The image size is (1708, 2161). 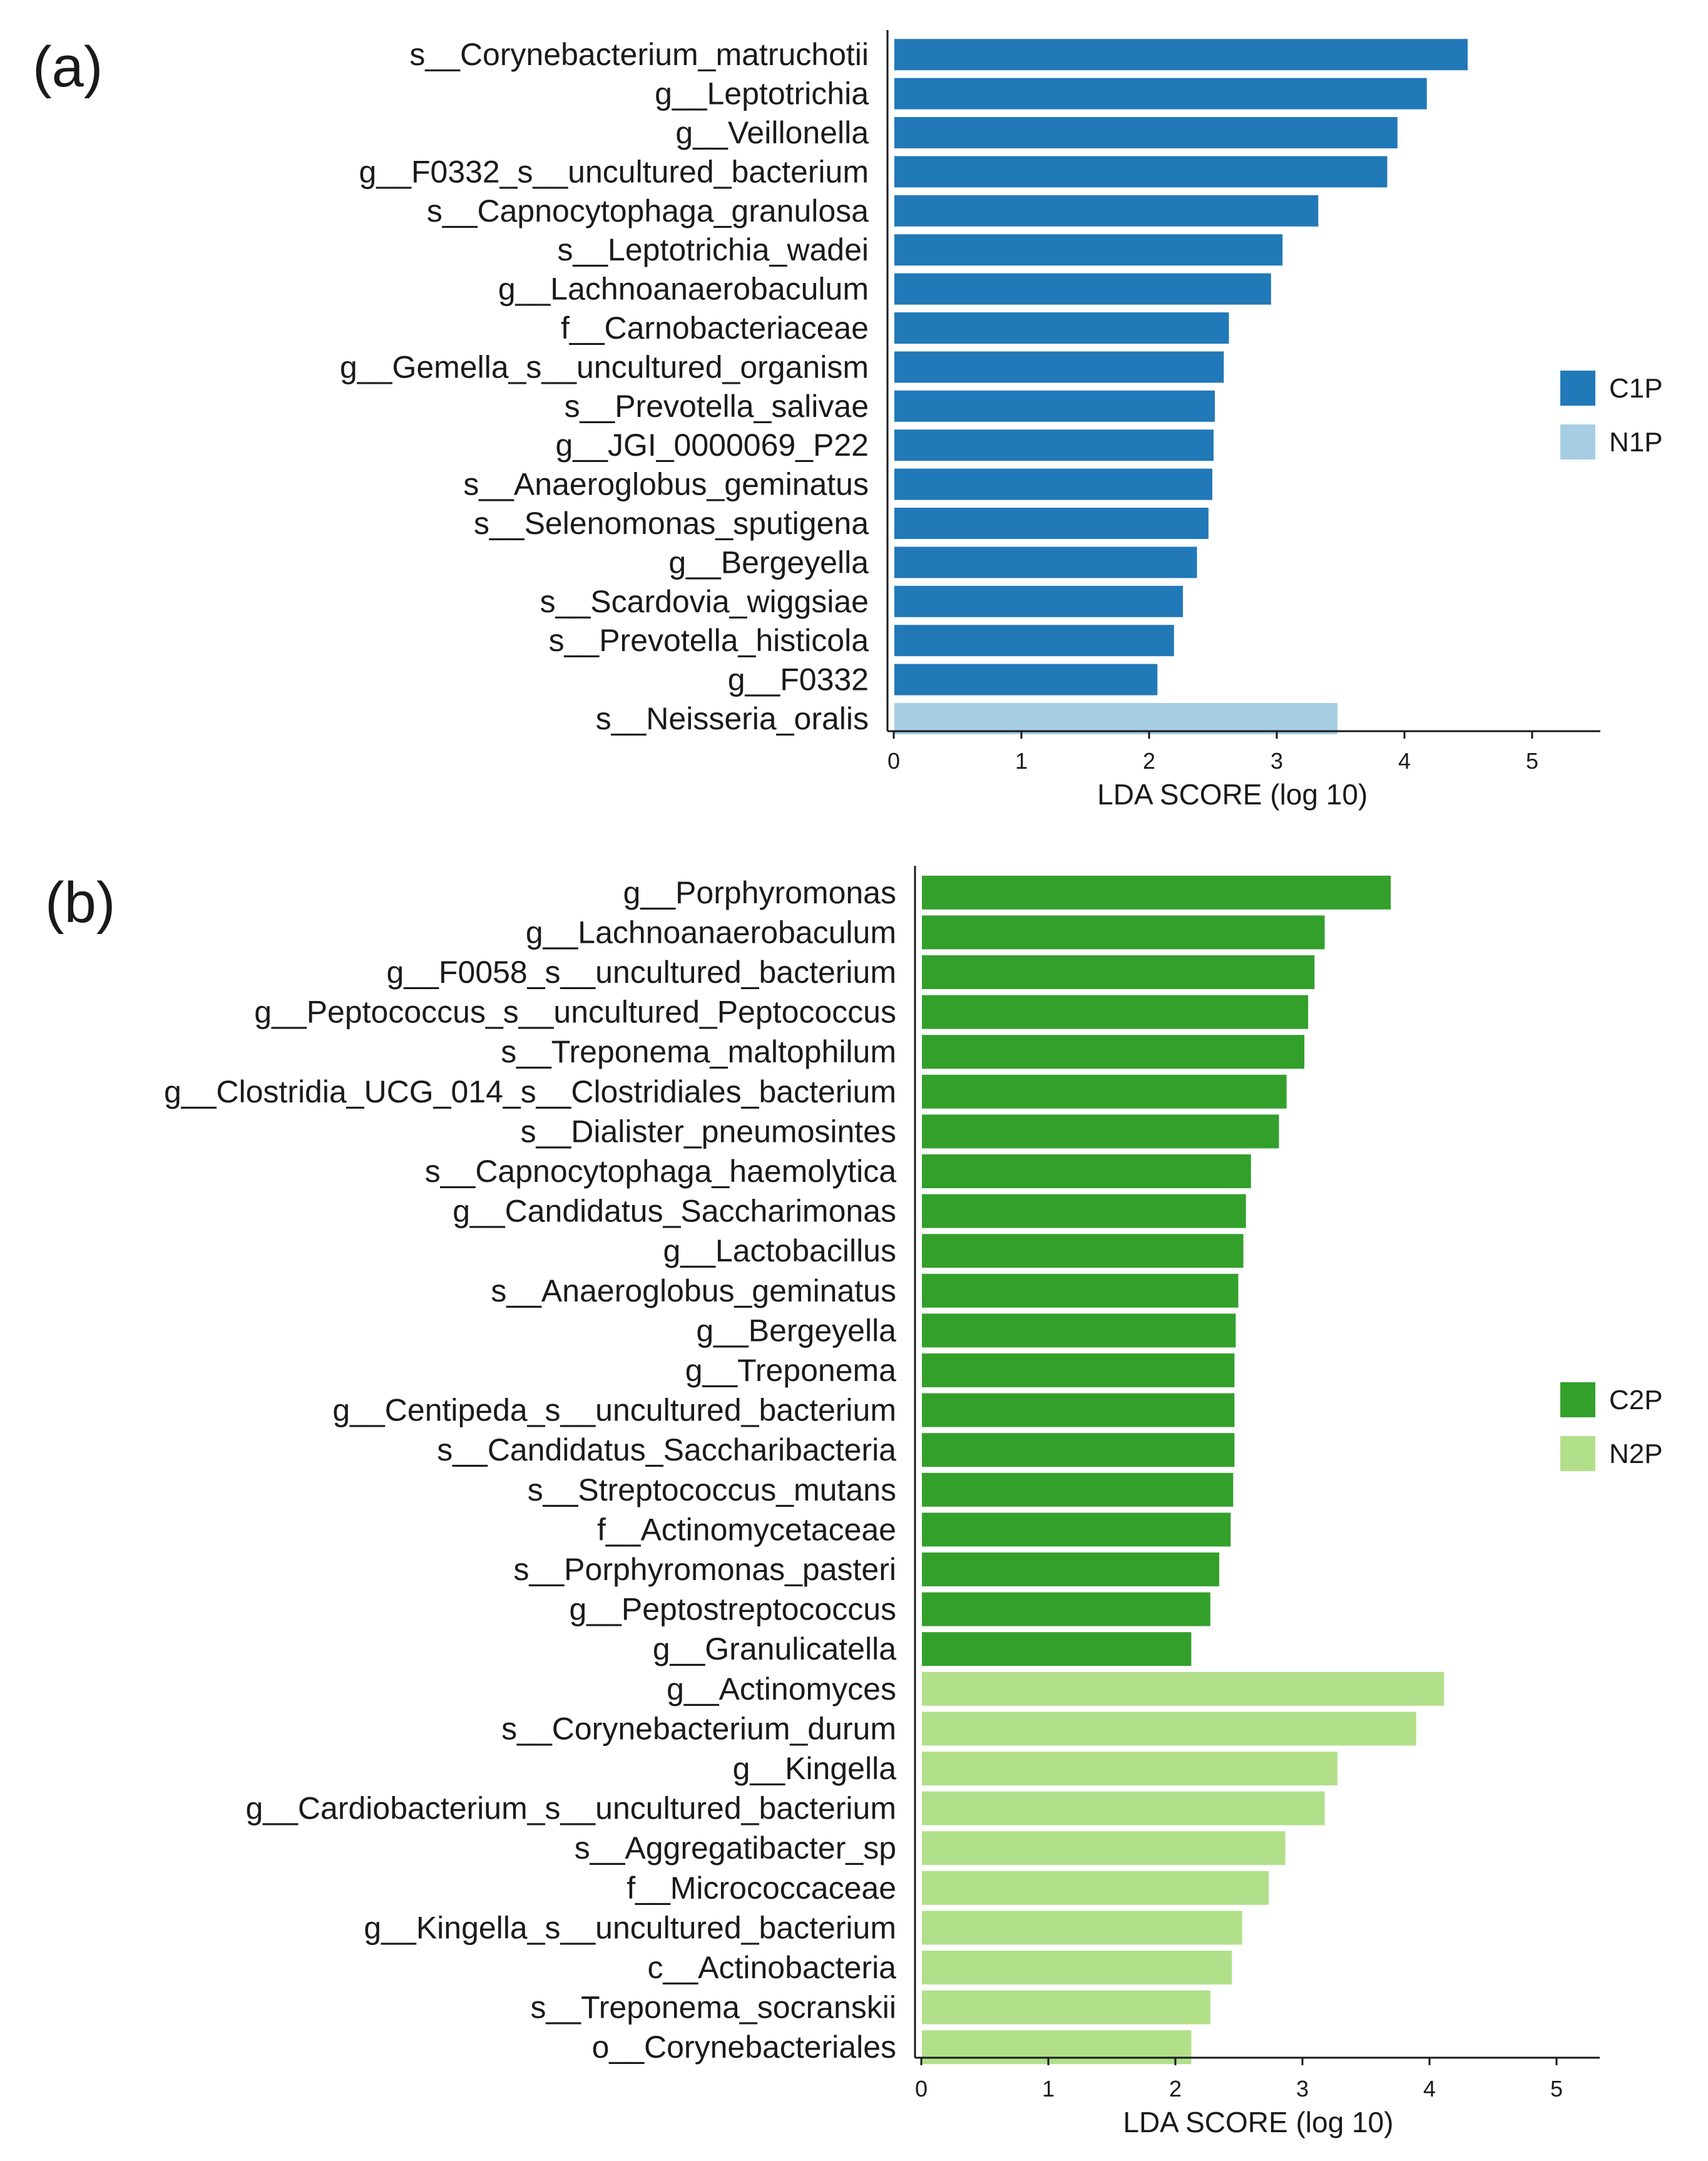 I want to click on category-label: g__F0332_s__uncultured_bacterium, so click(x=614, y=171).